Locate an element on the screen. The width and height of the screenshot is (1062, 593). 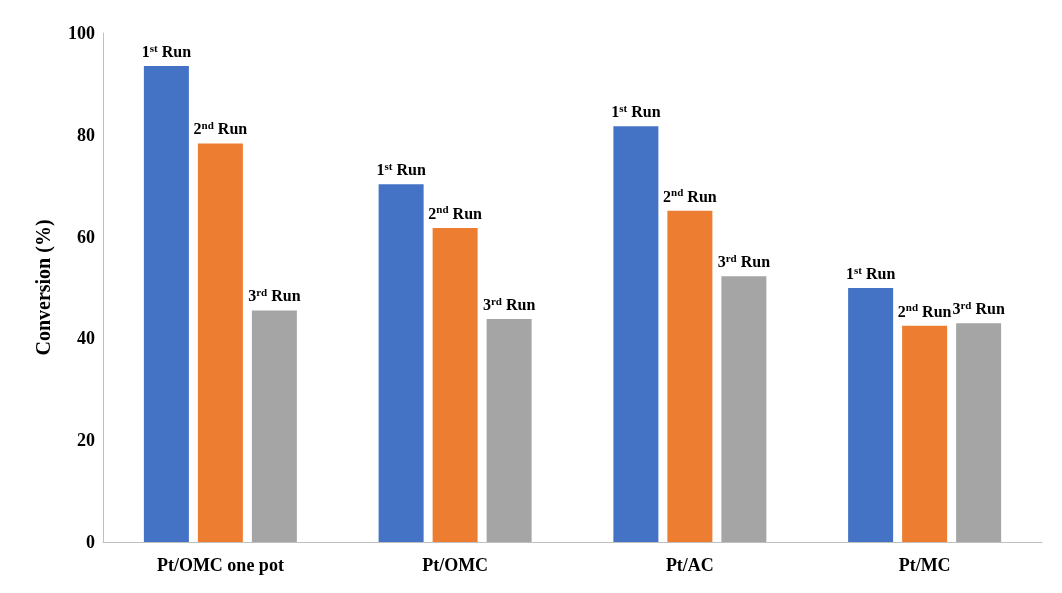
y-tick-label: 20 is located at coordinates (86, 440).